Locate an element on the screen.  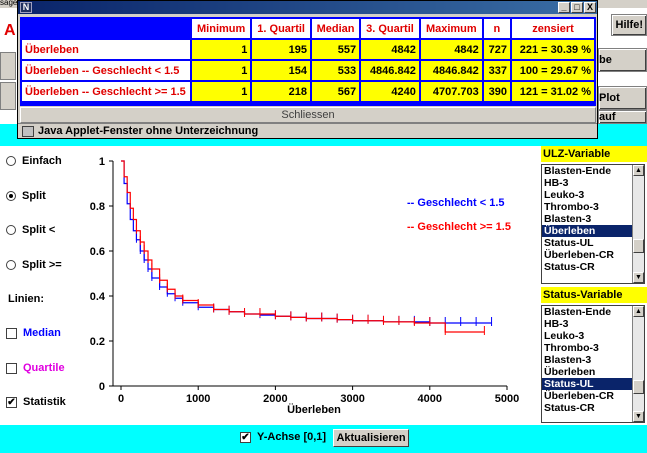
cell-maximum: 4842 is located at coordinates (451, 49).